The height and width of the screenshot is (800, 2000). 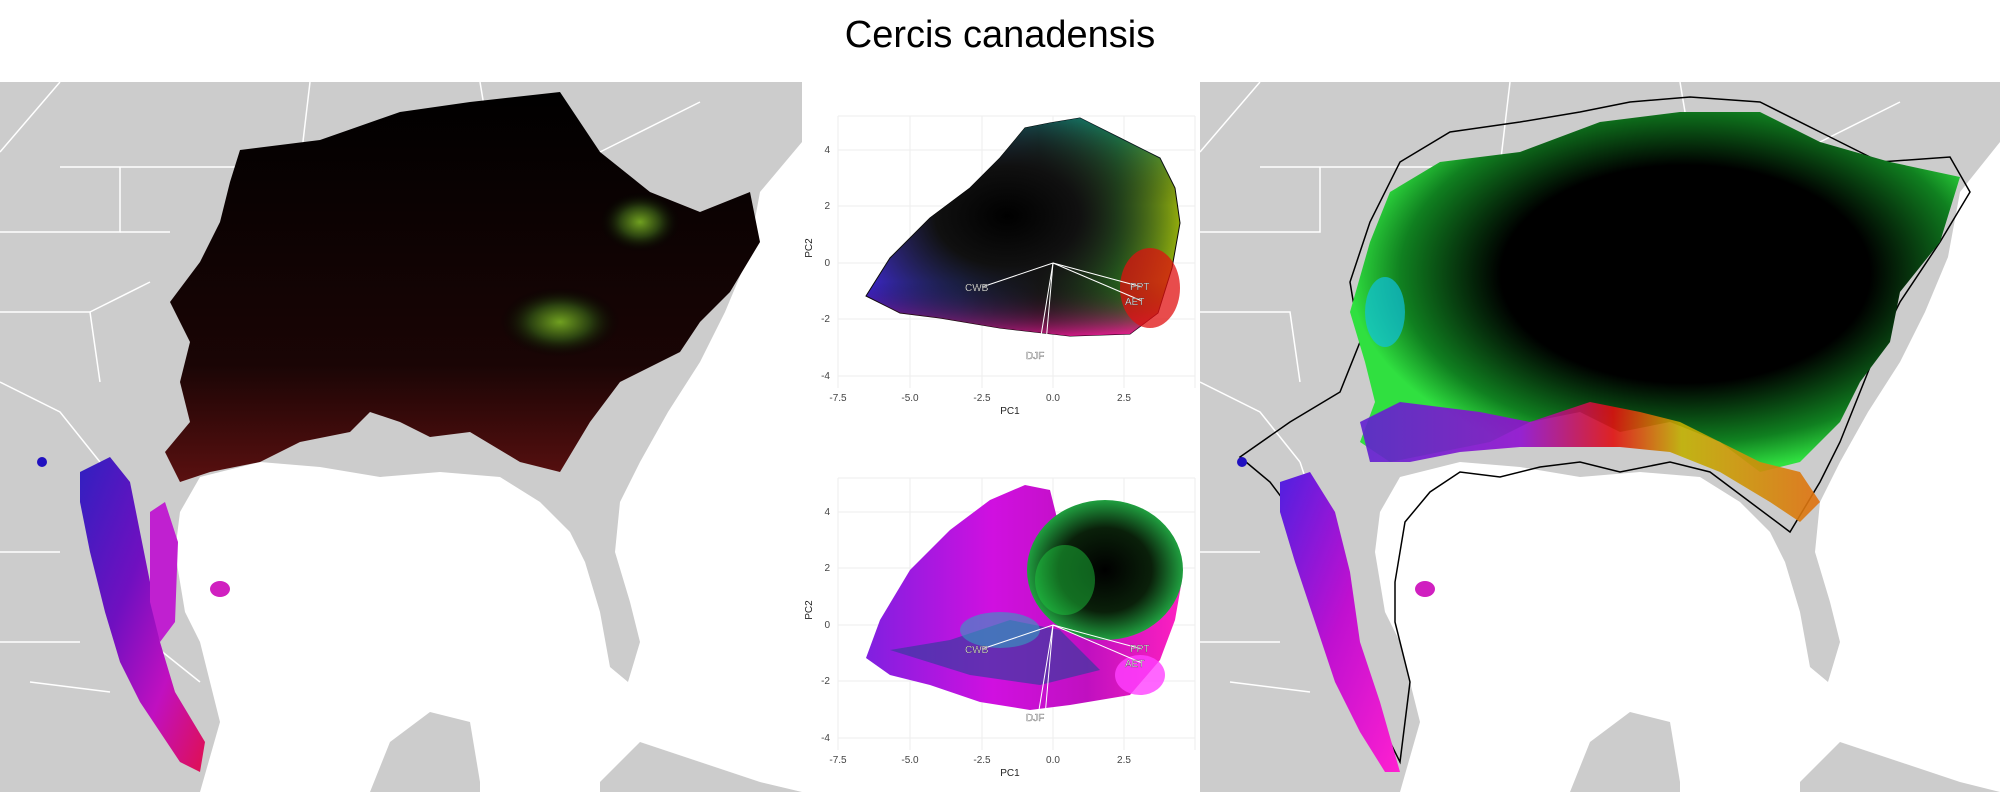 What do you see at coordinates (1655, 292) in the screenshot?
I see `range-raster-core` at bounding box center [1655, 292].